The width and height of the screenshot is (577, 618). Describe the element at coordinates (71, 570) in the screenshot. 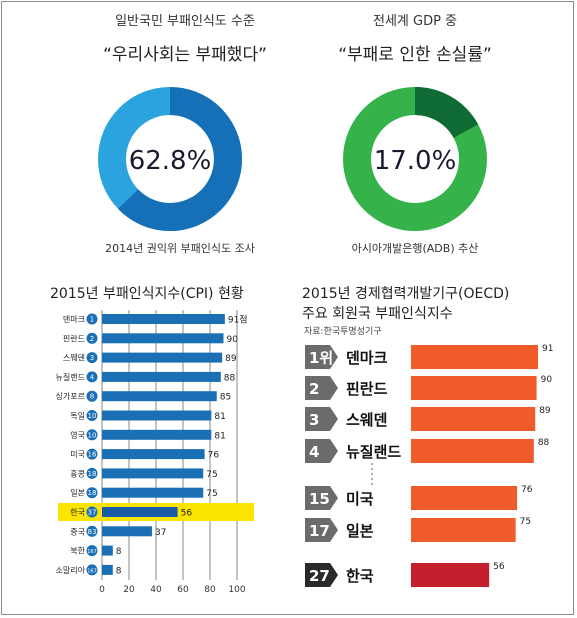

I see `cpi-country-label: 소말리아` at that location.